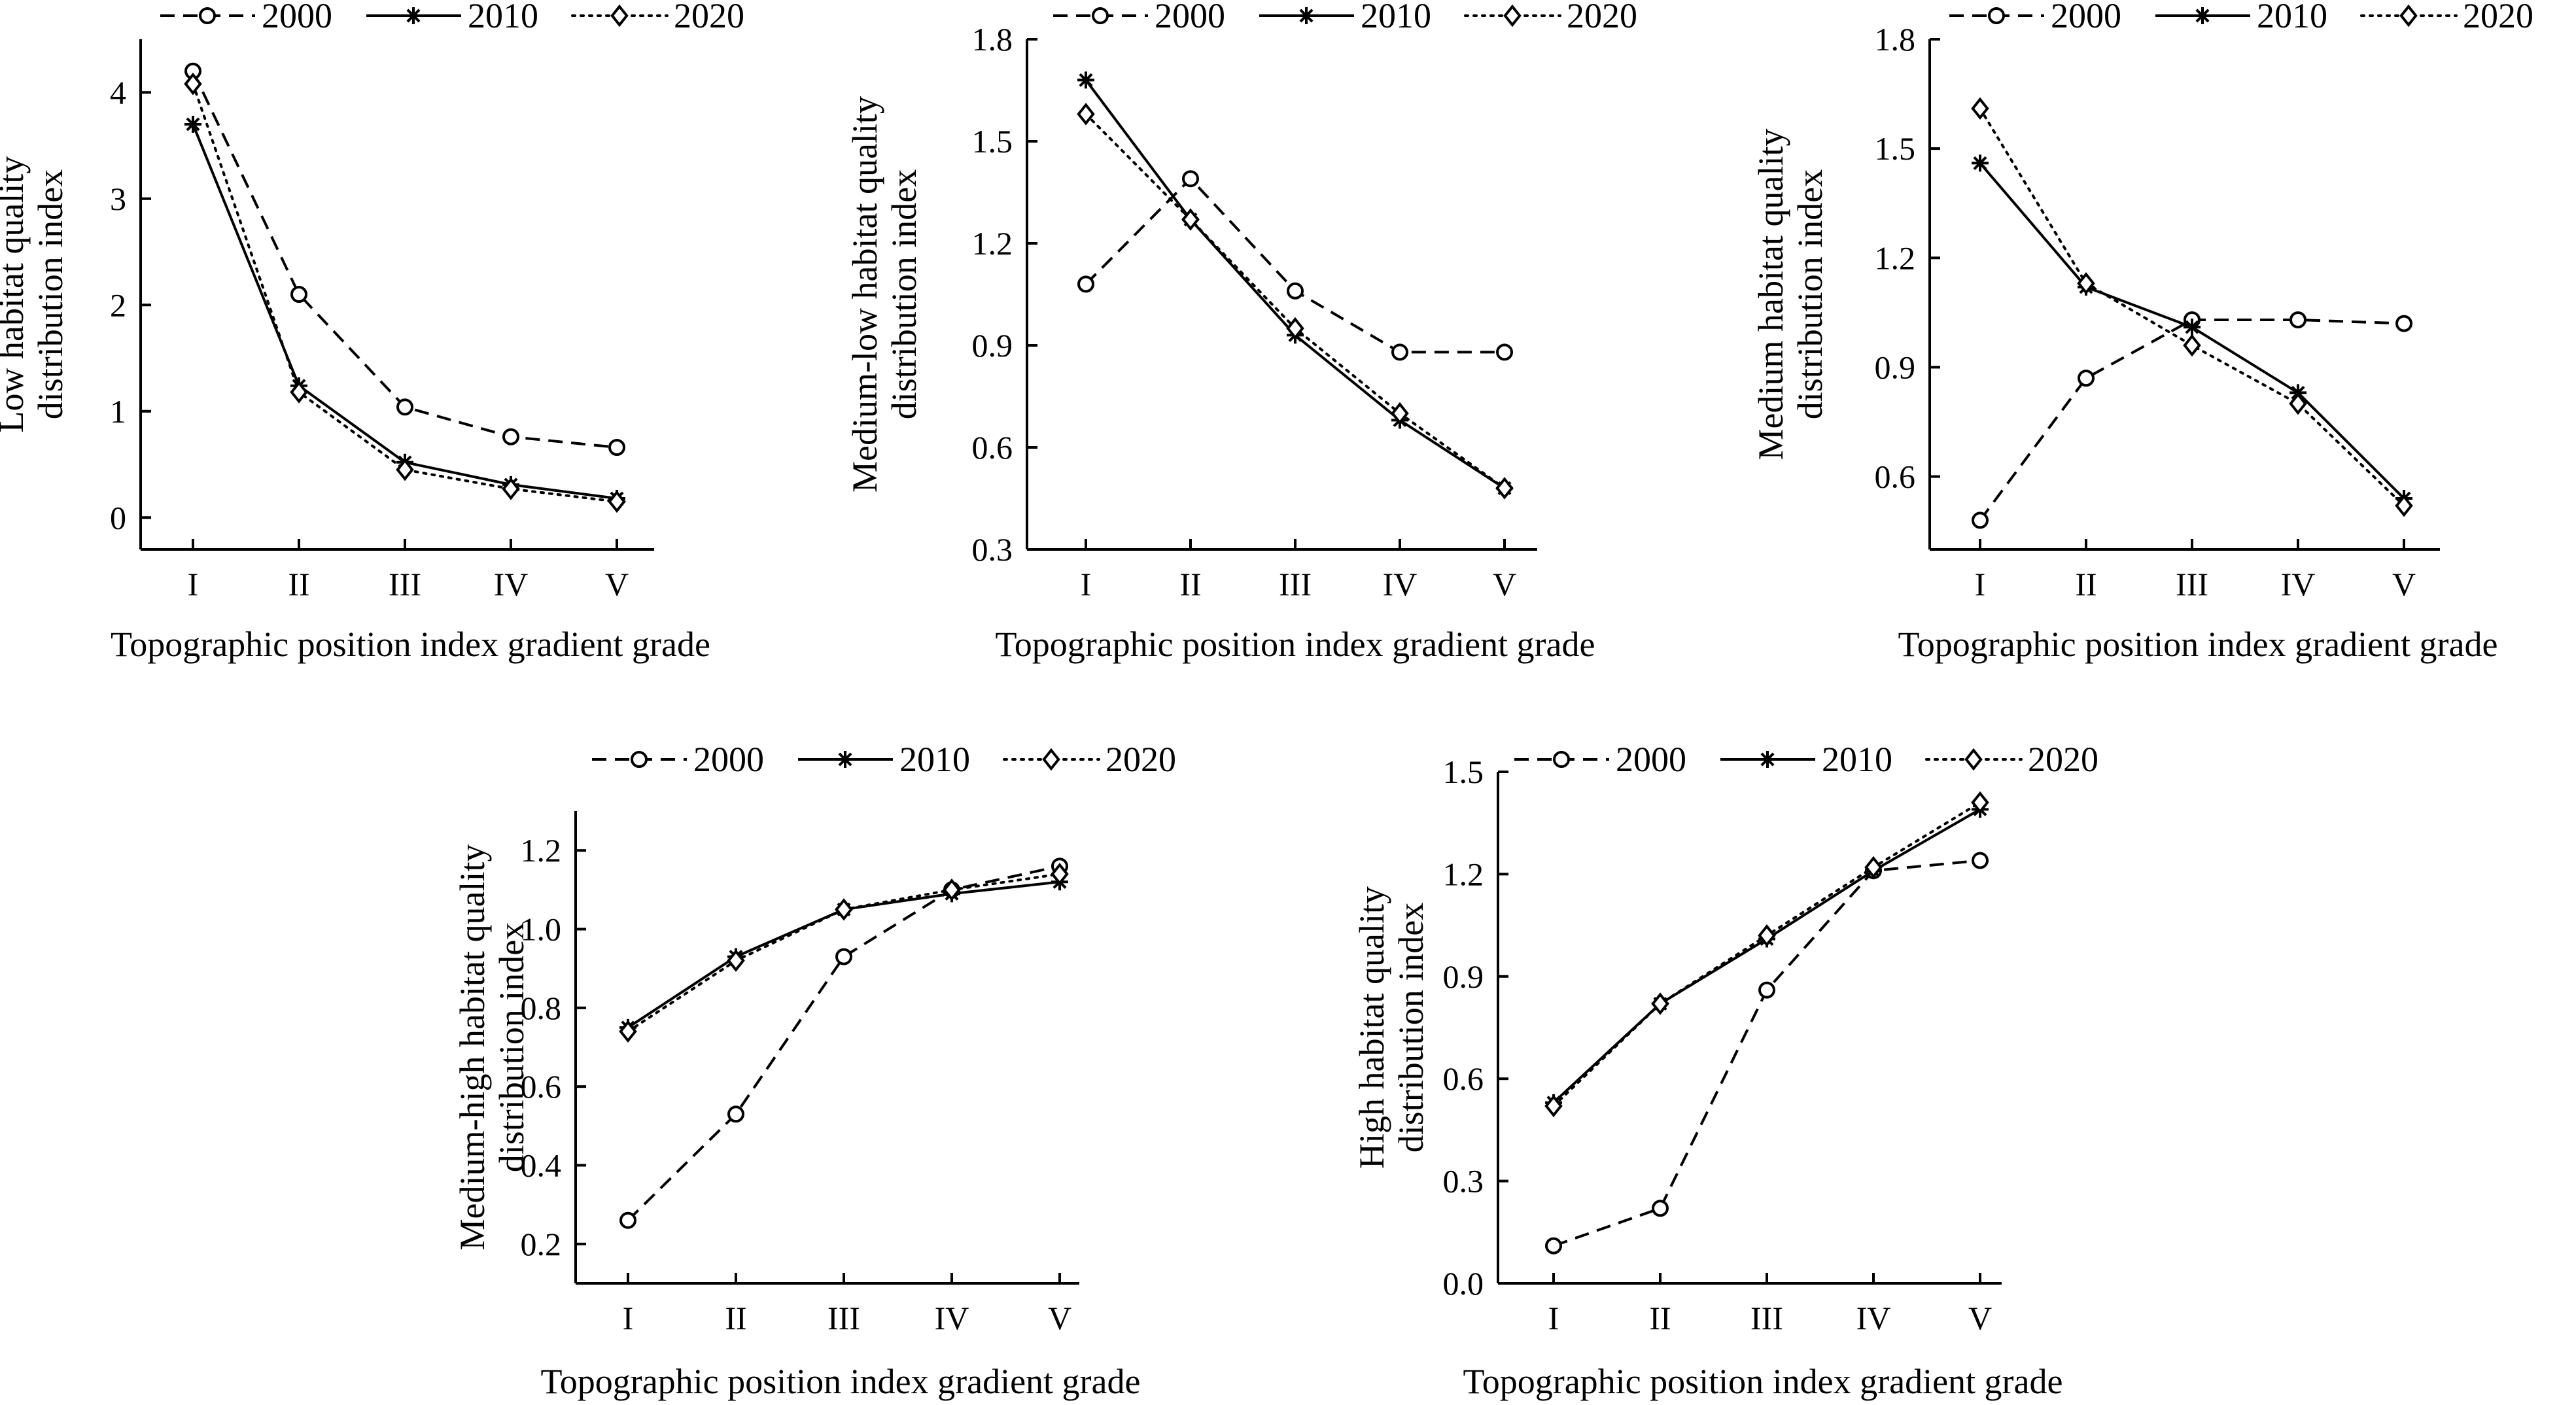 Image resolution: width=2576 pixels, height=1405 pixels. Describe the element at coordinates (118, 304) in the screenshot. I see `y-tick-label: 2` at that location.